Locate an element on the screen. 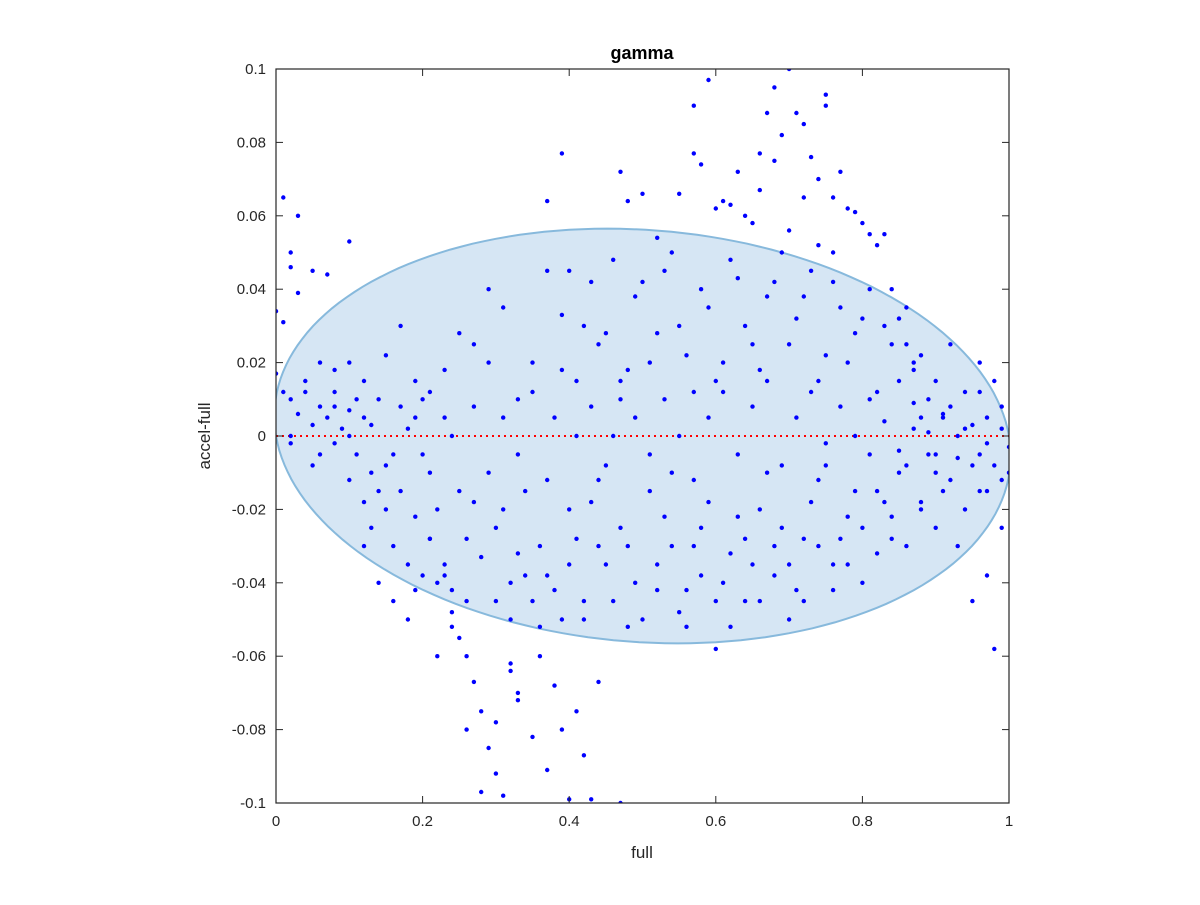  y-tick-label: -0.02 is located at coordinates (249, 509).